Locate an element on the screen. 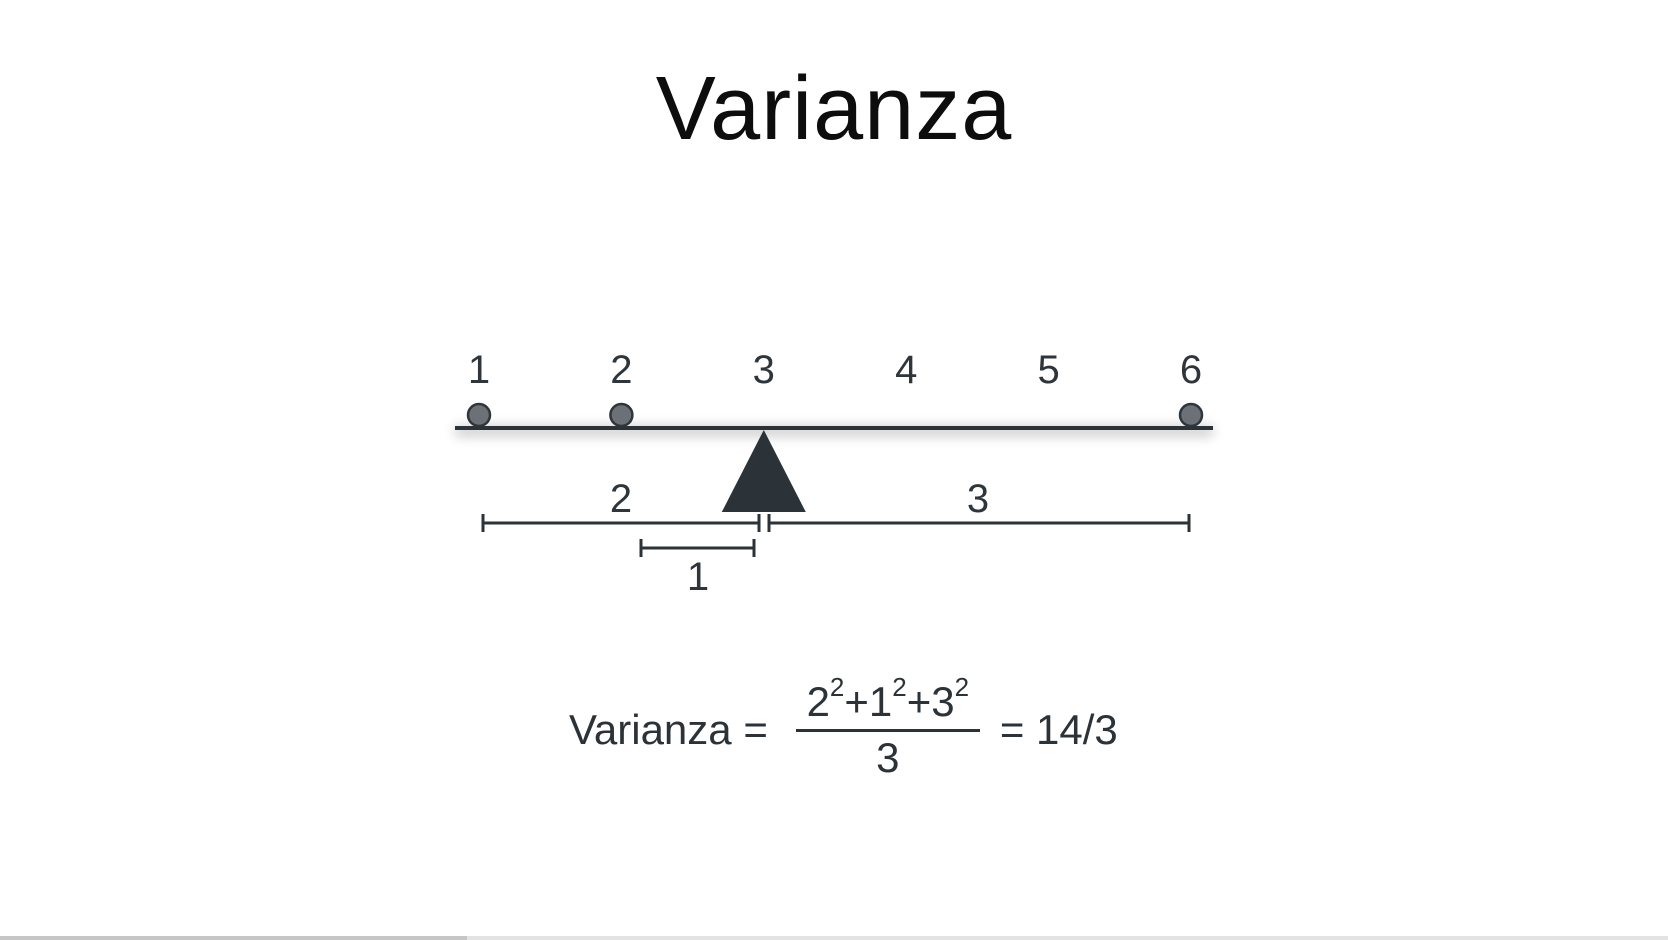 The height and width of the screenshot is (940, 1668). fraction-bar is located at coordinates (887, 730).